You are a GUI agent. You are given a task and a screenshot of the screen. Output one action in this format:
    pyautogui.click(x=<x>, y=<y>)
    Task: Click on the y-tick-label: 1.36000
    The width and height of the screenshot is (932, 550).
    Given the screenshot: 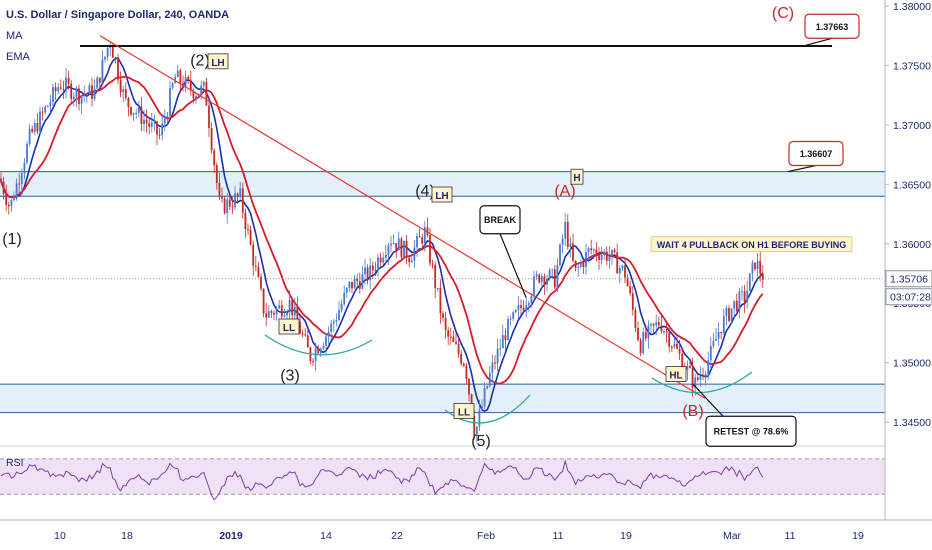 What is the action you would take?
    pyautogui.click(x=912, y=245)
    